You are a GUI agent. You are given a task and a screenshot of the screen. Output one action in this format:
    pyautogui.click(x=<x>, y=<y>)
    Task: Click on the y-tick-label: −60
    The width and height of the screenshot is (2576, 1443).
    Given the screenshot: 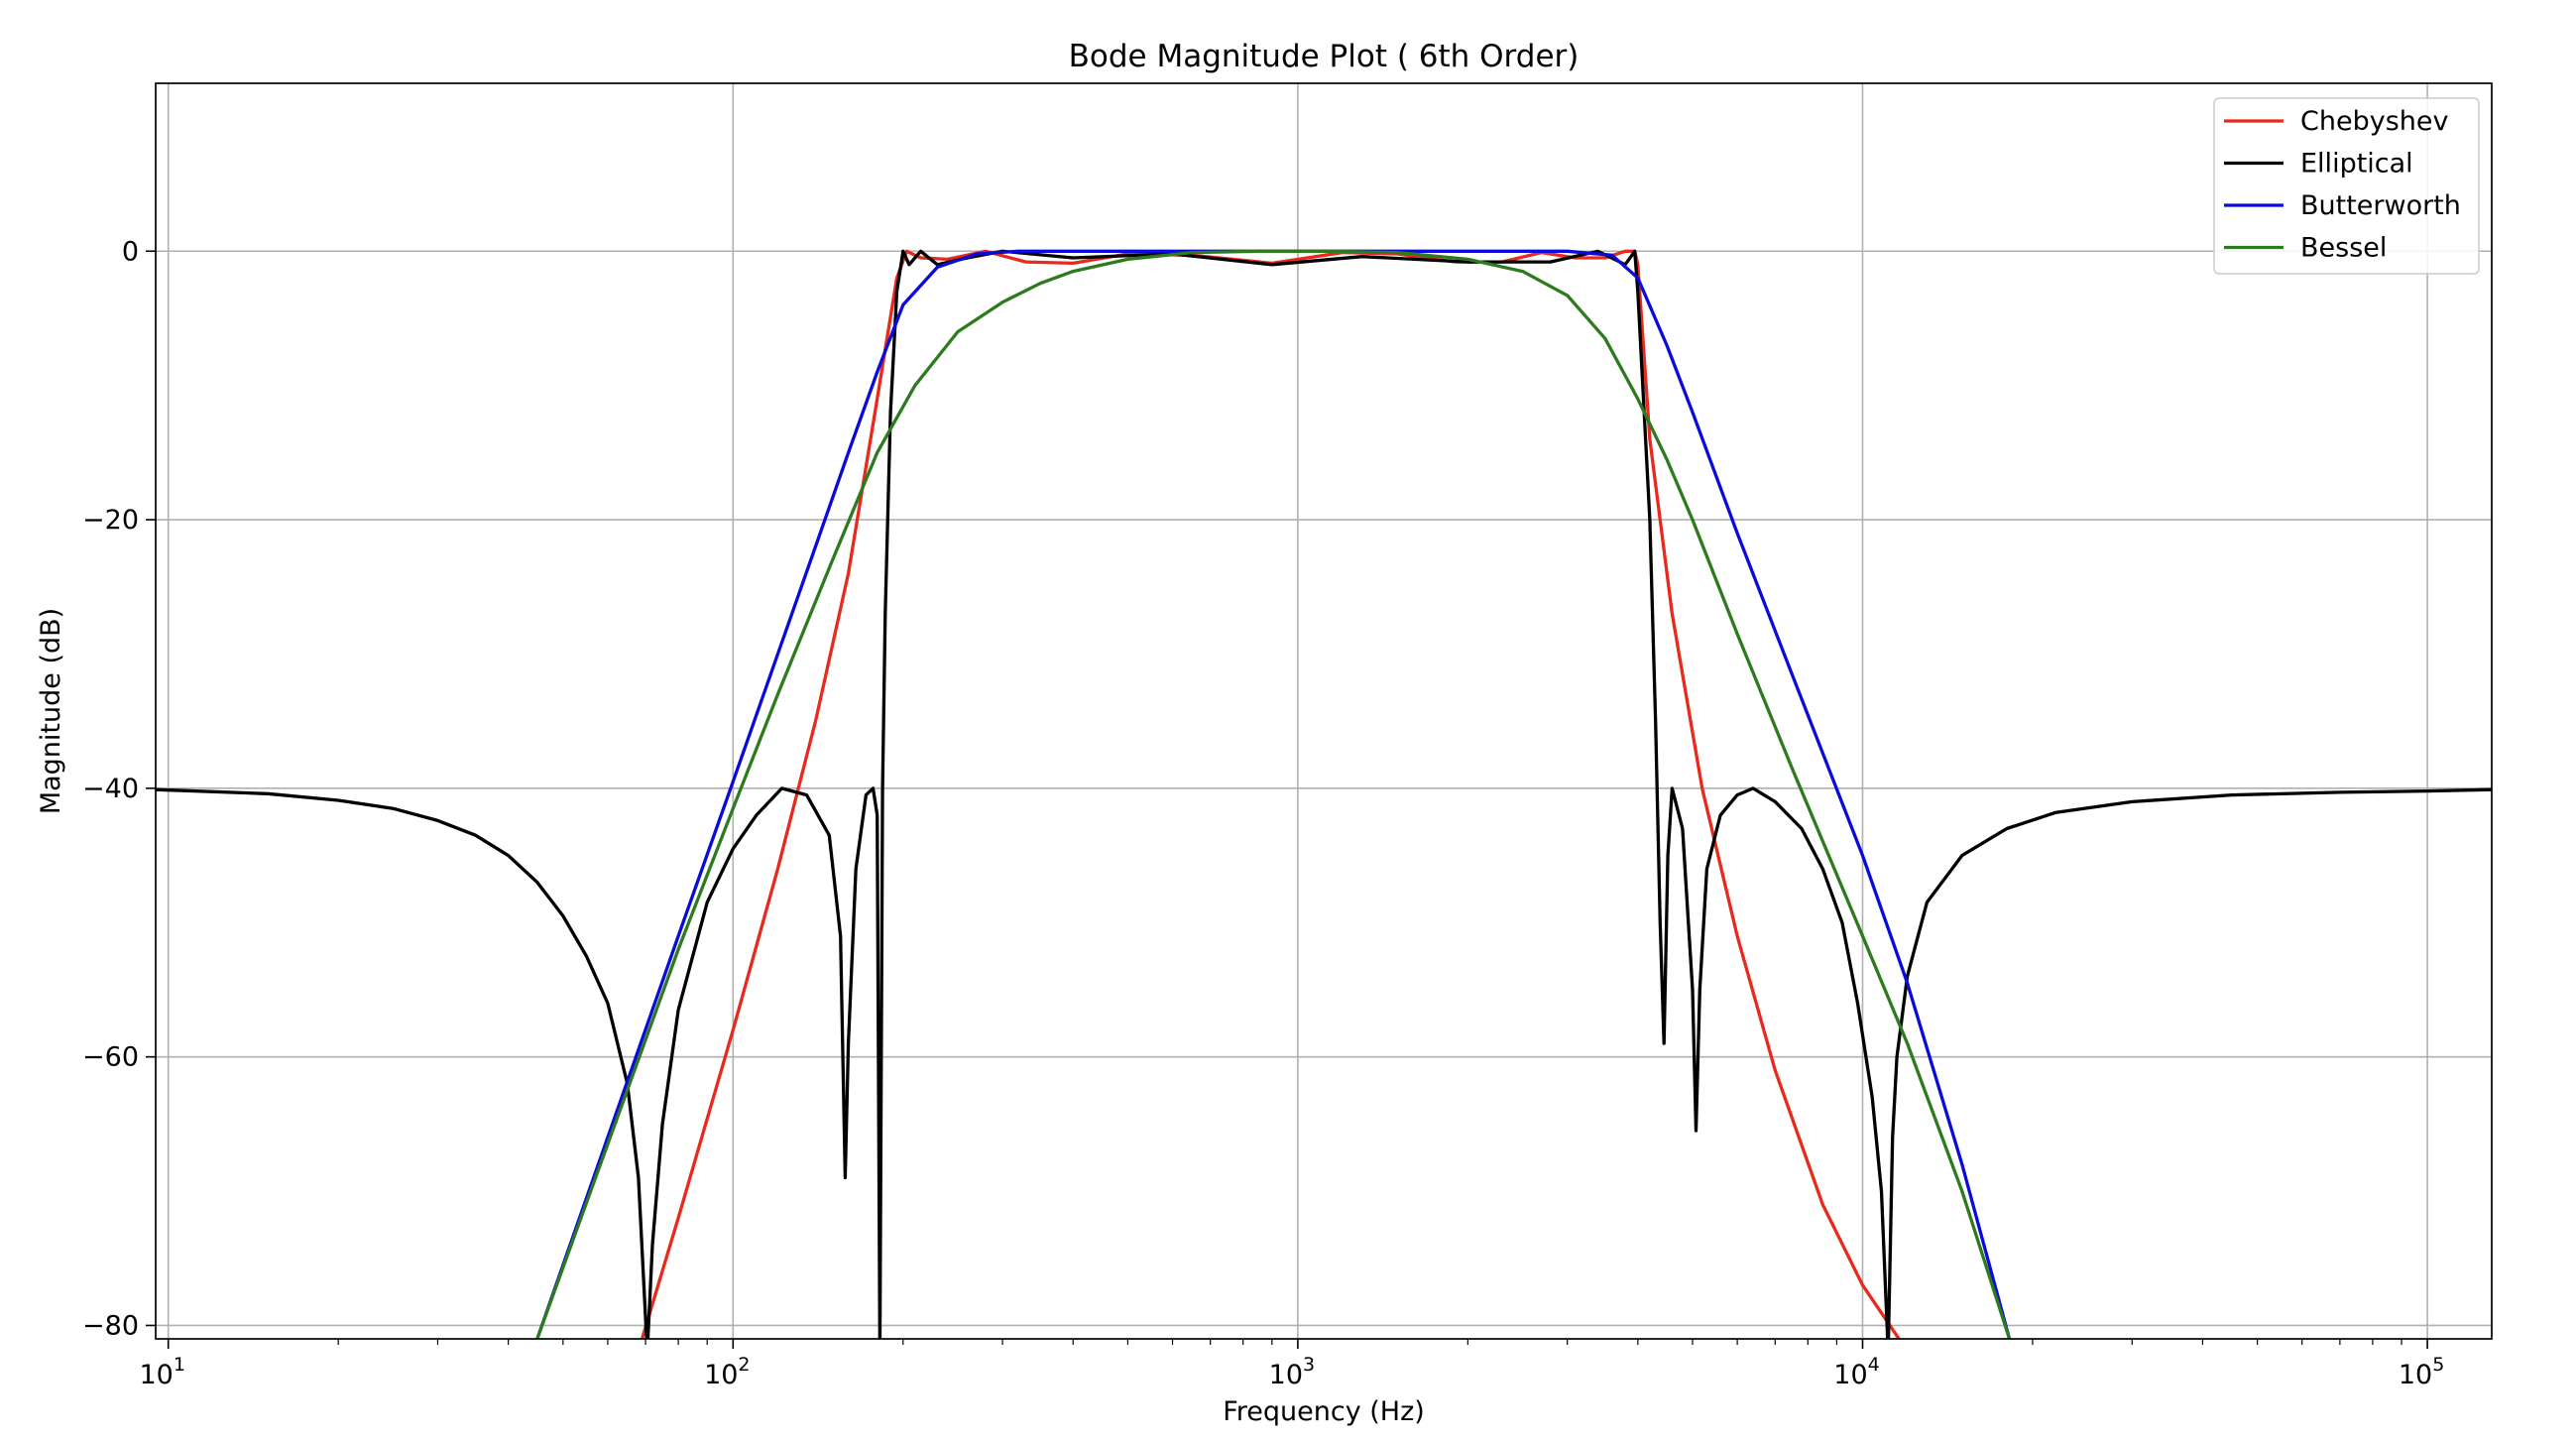 What is the action you would take?
    pyautogui.click(x=111, y=1057)
    